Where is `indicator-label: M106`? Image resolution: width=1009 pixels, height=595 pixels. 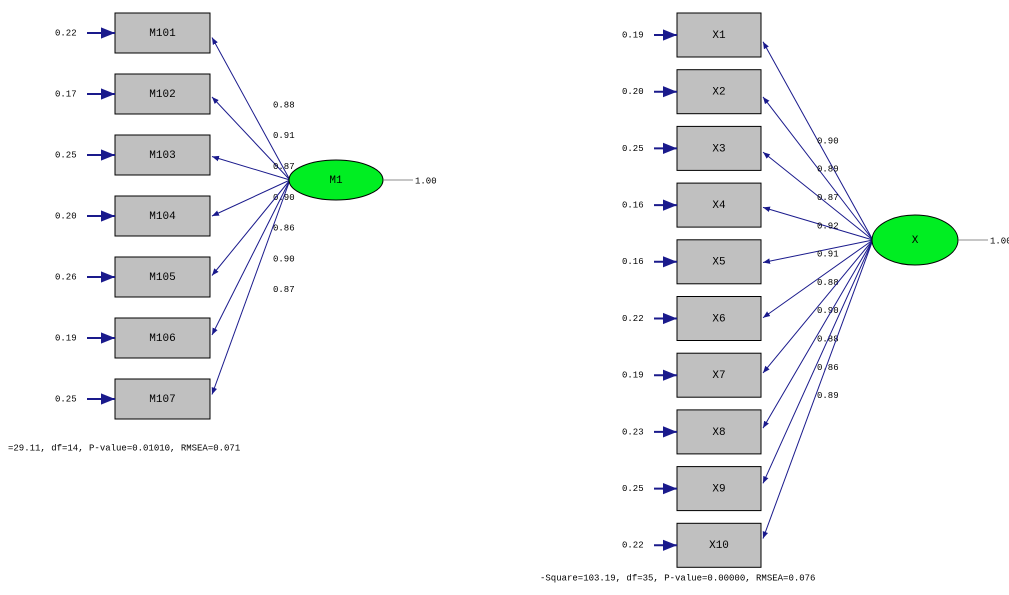
indicator-label: M106 is located at coordinates (162, 339).